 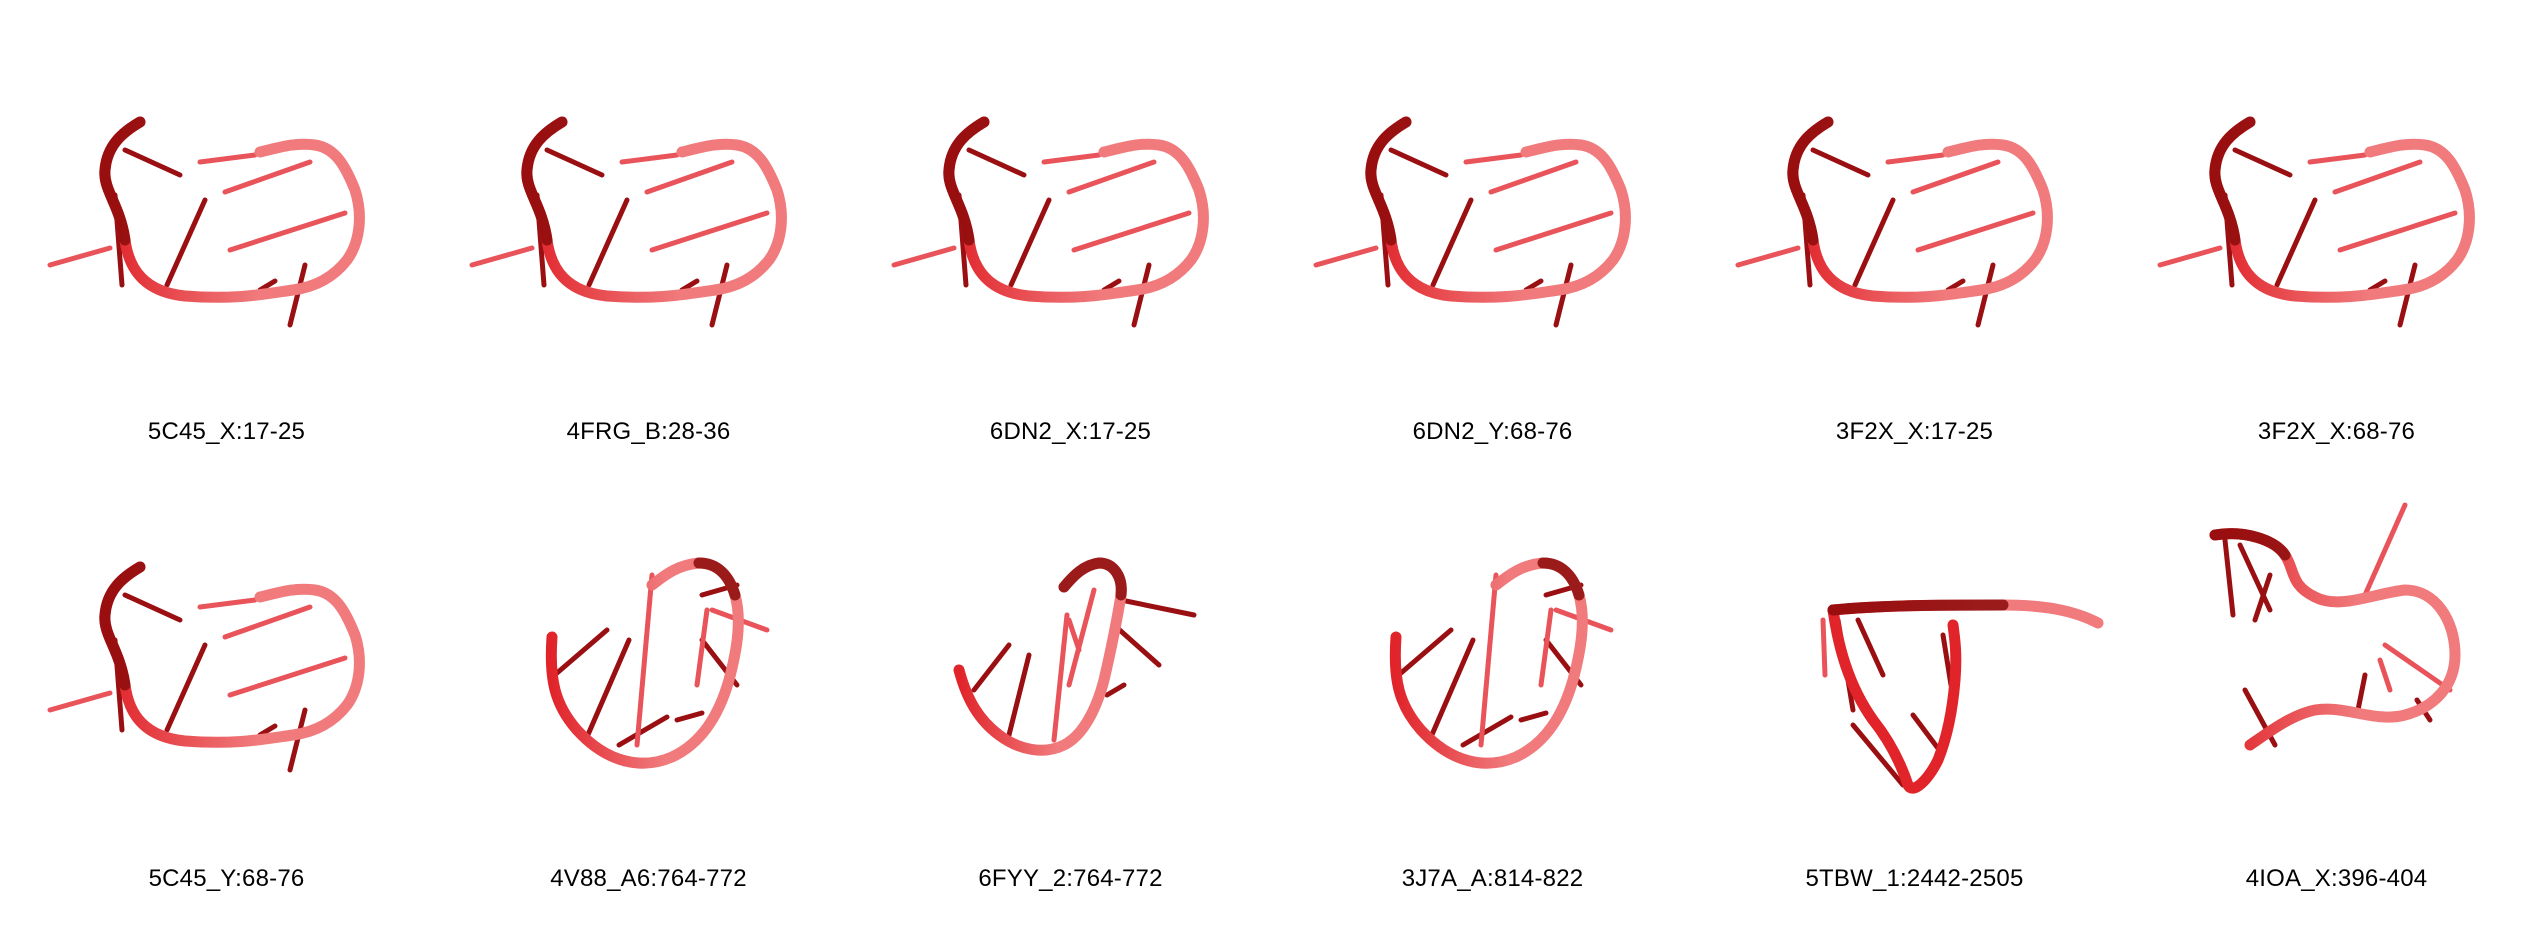 What do you see at coordinates (2336, 878) in the screenshot?
I see `structure-label: 4IOA_X:396-404` at bounding box center [2336, 878].